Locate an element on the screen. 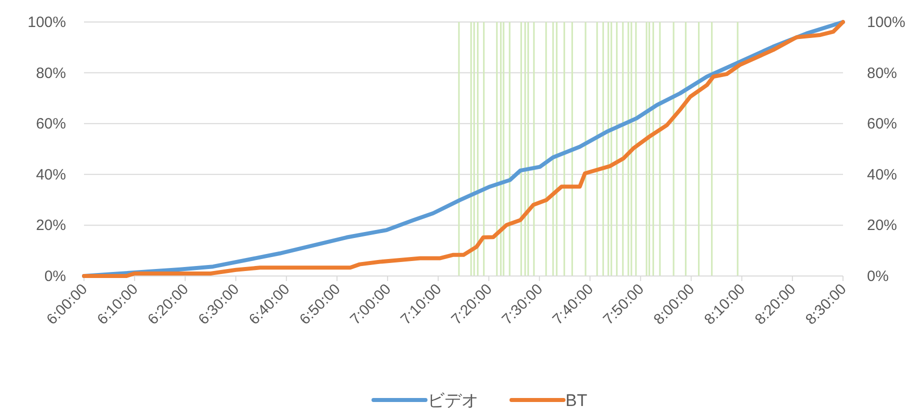  y-tick-label: 40% is located at coordinates (51, 175).